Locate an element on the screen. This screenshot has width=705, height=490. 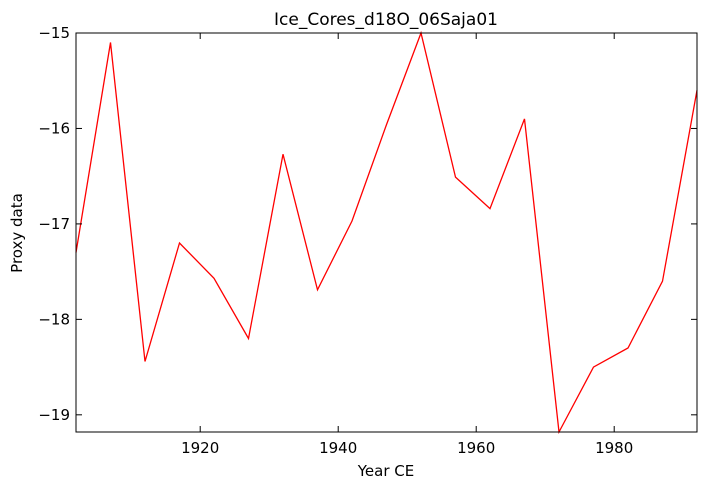
y-tick-label: −18 is located at coordinates (54, 319).